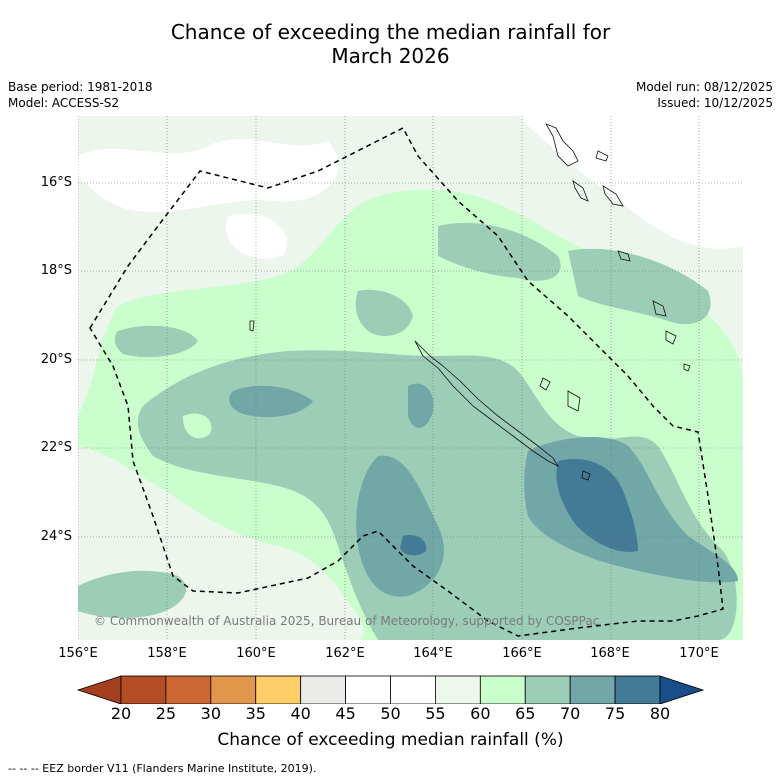 This screenshot has height=781, width=781. What do you see at coordinates (699, 653) in the screenshot?
I see `lon-label-170e: 170°E` at bounding box center [699, 653].